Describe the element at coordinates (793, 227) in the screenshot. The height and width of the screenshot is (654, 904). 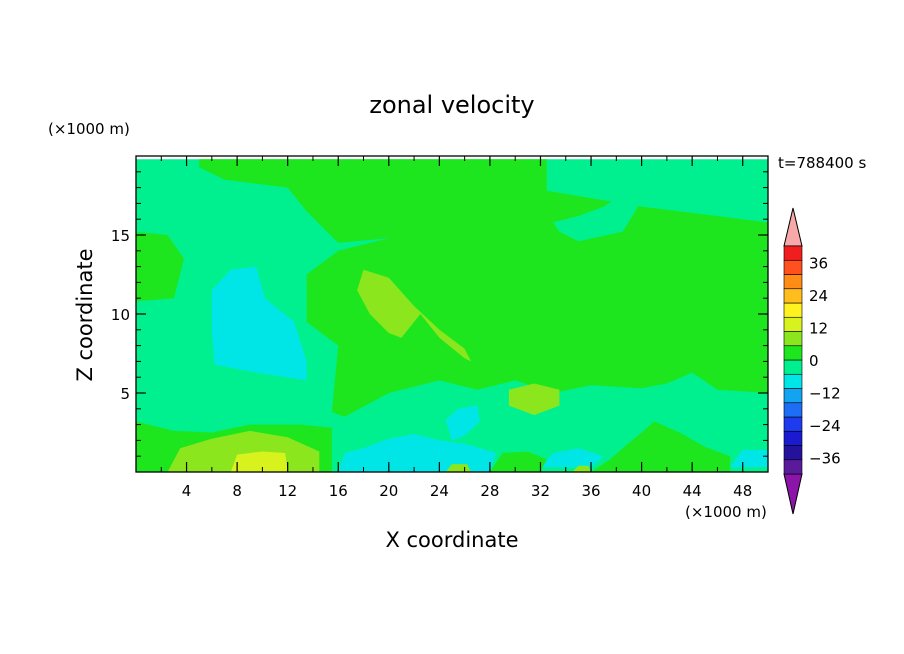
I see `colorbar-over-triangle` at that location.